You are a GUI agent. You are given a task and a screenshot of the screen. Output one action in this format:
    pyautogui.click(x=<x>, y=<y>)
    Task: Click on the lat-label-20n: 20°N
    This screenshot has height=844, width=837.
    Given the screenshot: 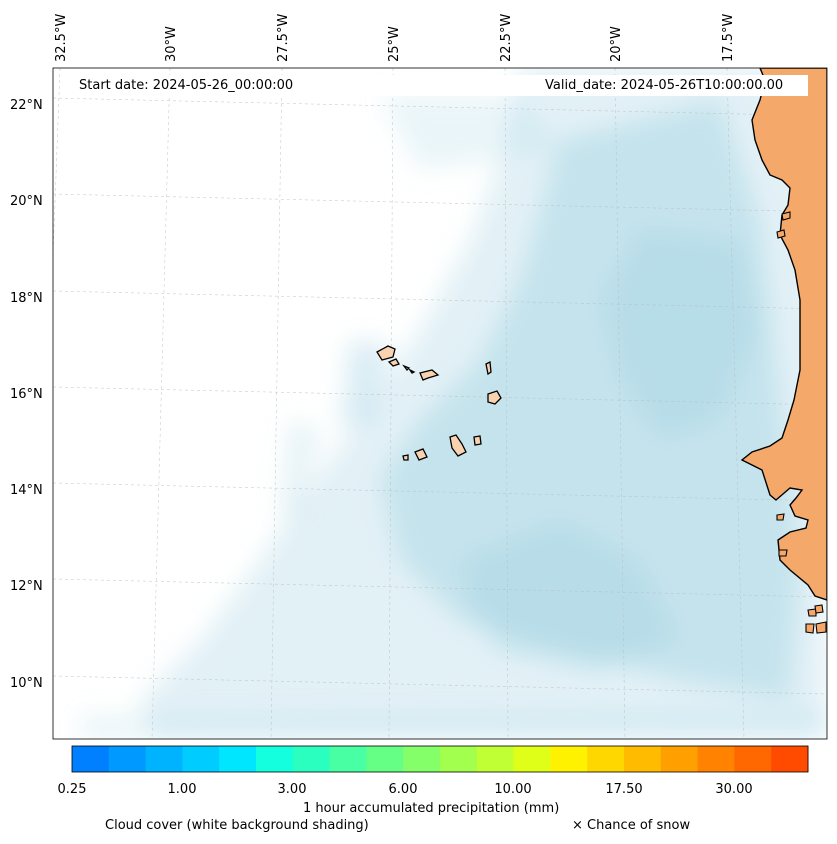 What is the action you would take?
    pyautogui.click(x=26, y=201)
    